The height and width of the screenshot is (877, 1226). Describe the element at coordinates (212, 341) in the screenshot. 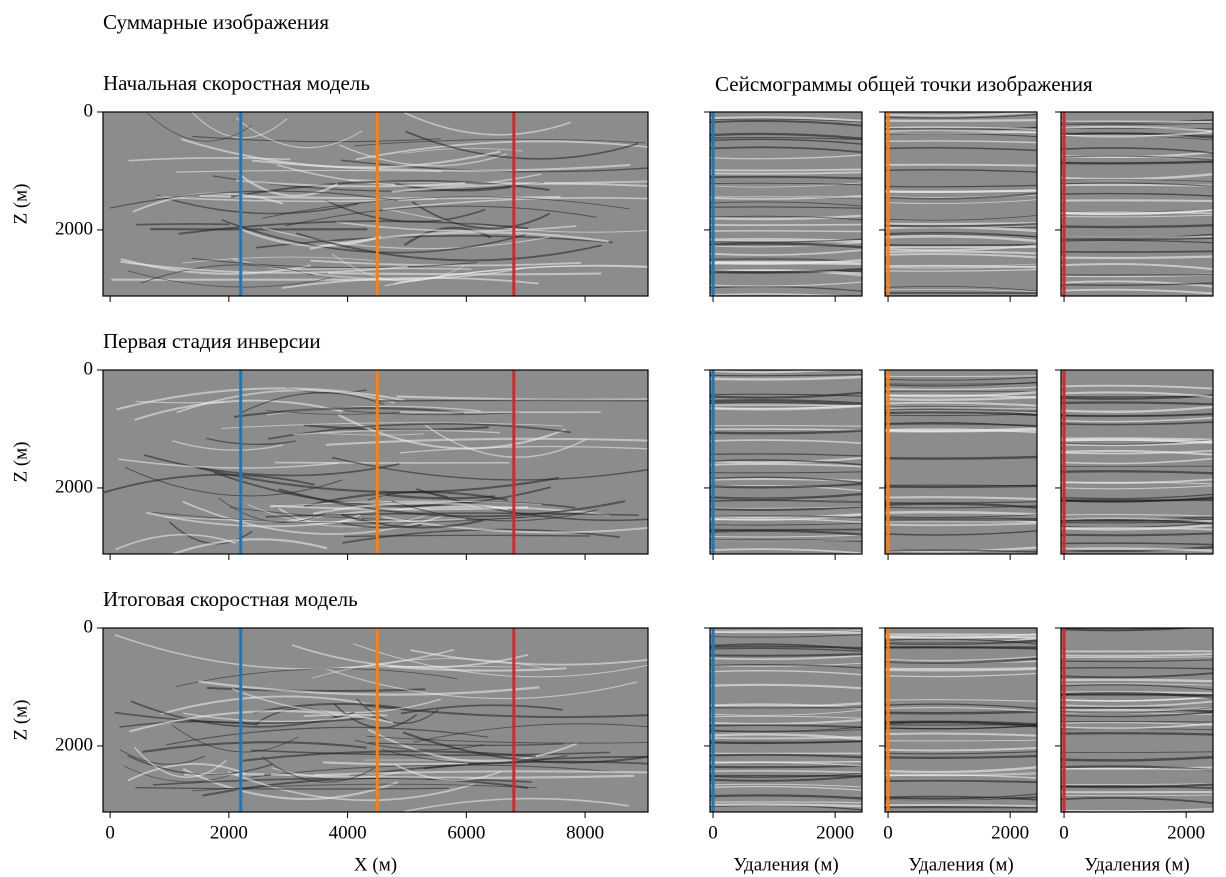

I see `panel-title: Первая стадия инверсии` at that location.